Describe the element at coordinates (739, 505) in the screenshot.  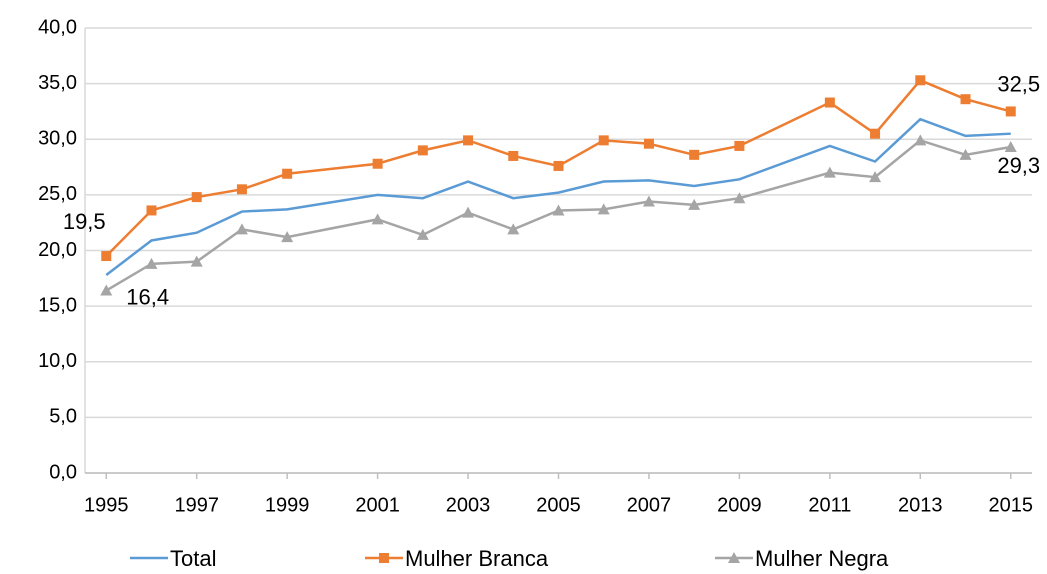
I see `x-tick-label: 2009` at that location.